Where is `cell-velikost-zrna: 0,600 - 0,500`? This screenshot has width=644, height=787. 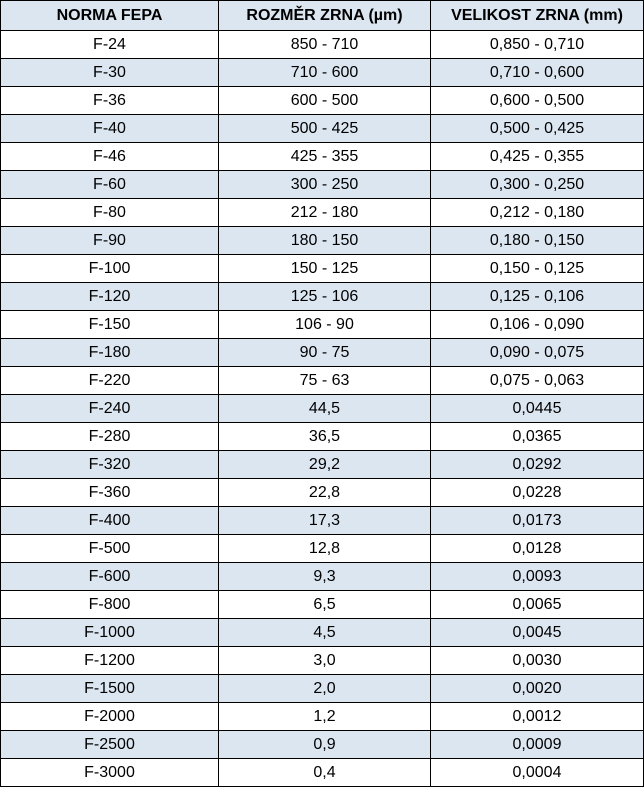 cell-velikost-zrna: 0,600 - 0,500 is located at coordinates (537, 100).